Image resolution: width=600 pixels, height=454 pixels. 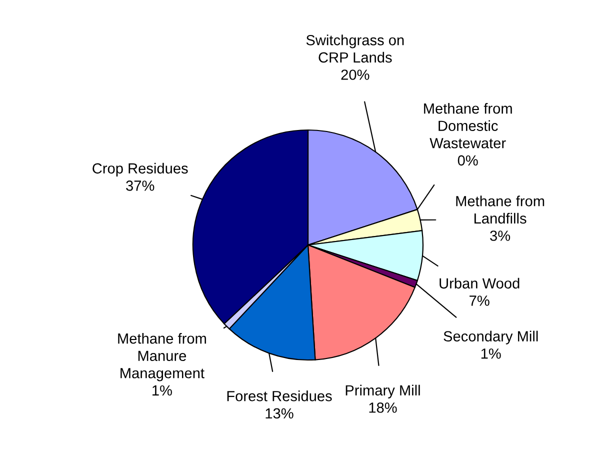 What do you see at coordinates (383, 391) in the screenshot?
I see `slice-label: Primary Mill` at bounding box center [383, 391].